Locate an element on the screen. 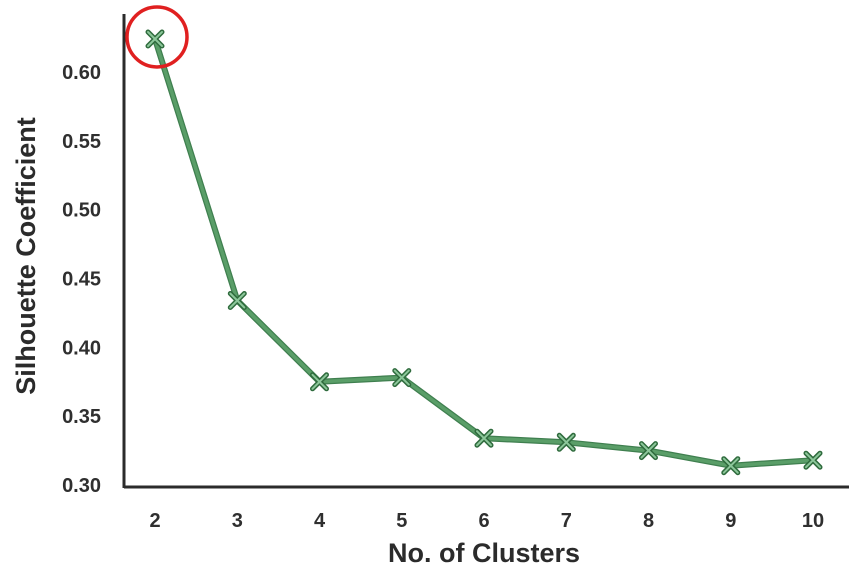 Image resolution: width=862 pixels, height=585 pixels. y-tick-label: 0.50 is located at coordinates (81, 211).